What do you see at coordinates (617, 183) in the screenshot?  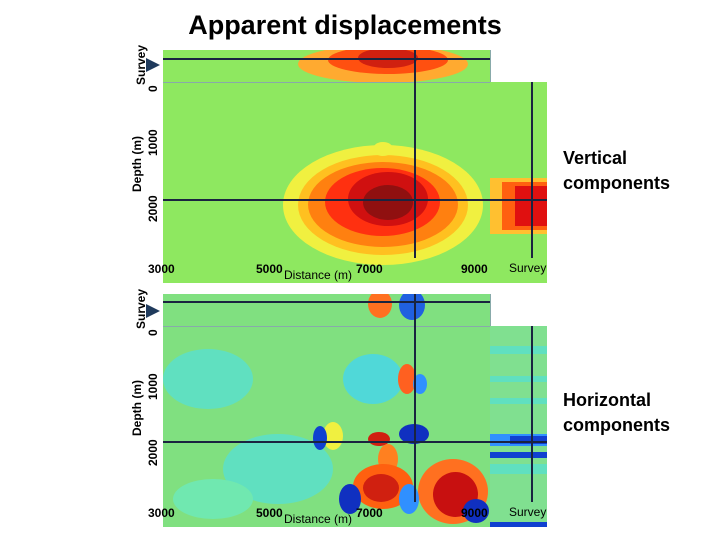 I see `vertical-label-line2: components` at bounding box center [617, 183].